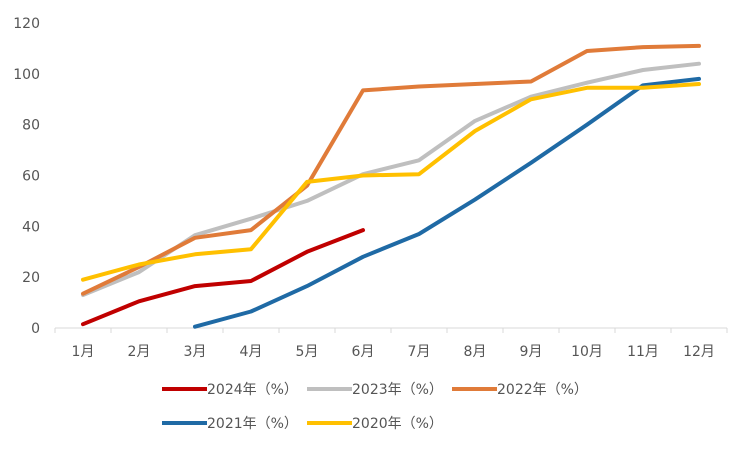 Image resolution: width=750 pixels, height=450 pixels. Describe the element at coordinates (139, 352) in the screenshot. I see `x-tick-label: 2月` at that location.